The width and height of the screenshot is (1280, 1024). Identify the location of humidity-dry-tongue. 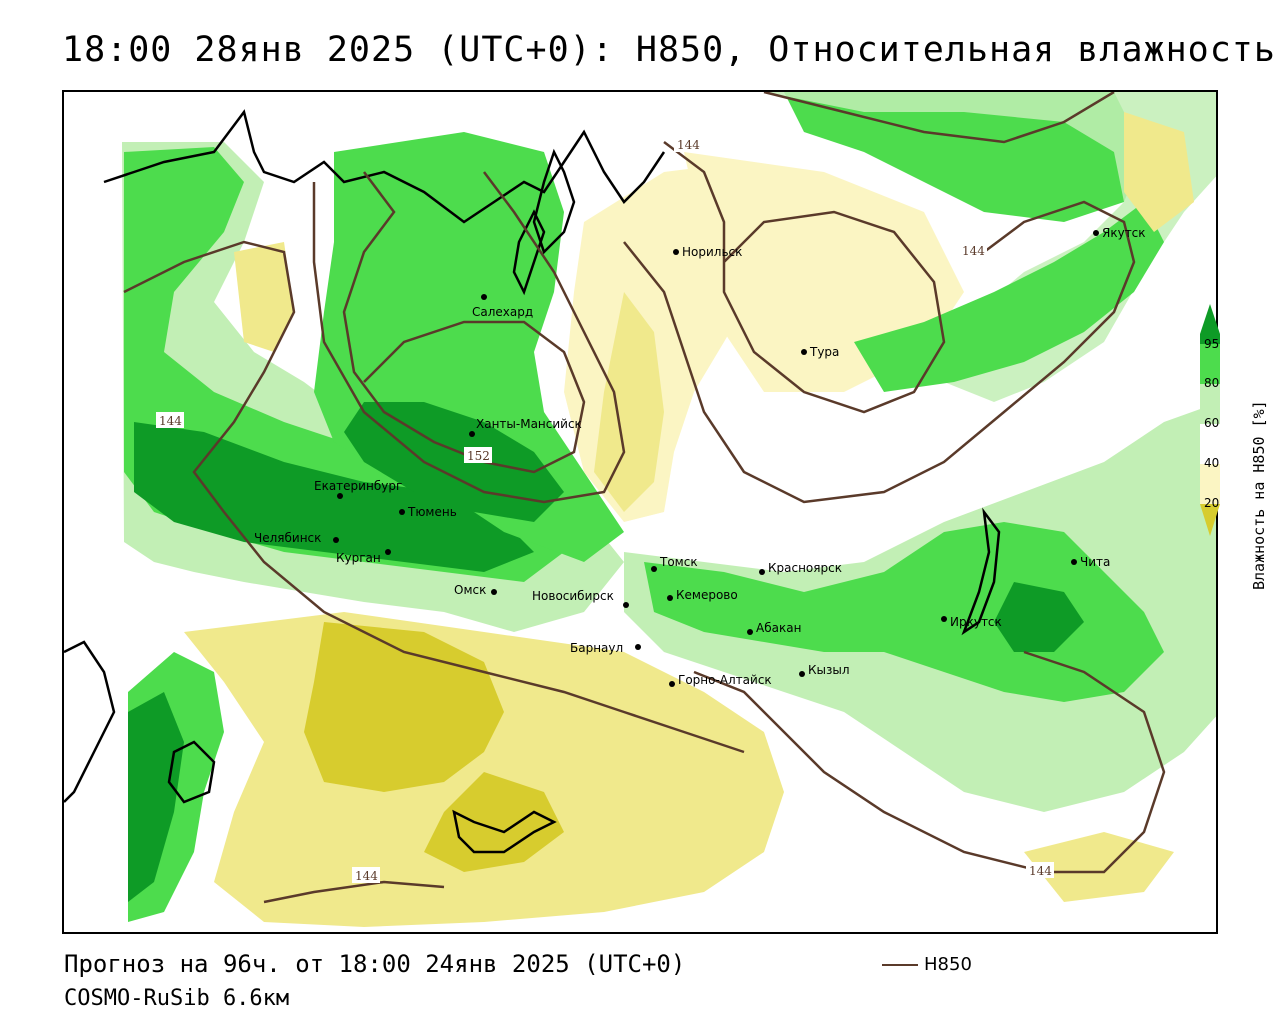
(629, 402).